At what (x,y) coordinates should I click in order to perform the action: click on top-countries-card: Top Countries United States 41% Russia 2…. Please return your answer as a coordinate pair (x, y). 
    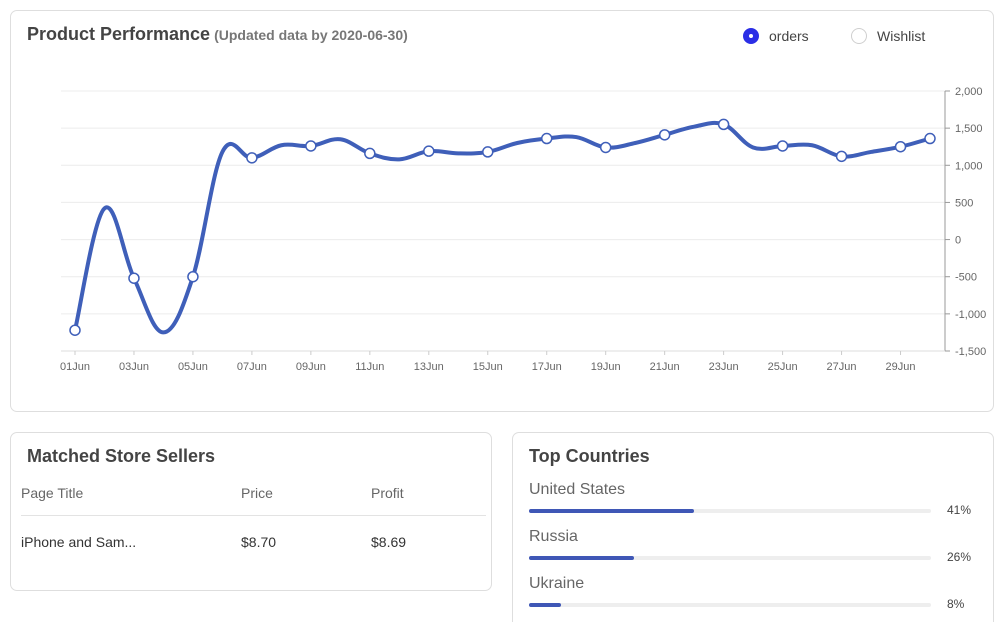
    Looking at the image, I should click on (753, 527).